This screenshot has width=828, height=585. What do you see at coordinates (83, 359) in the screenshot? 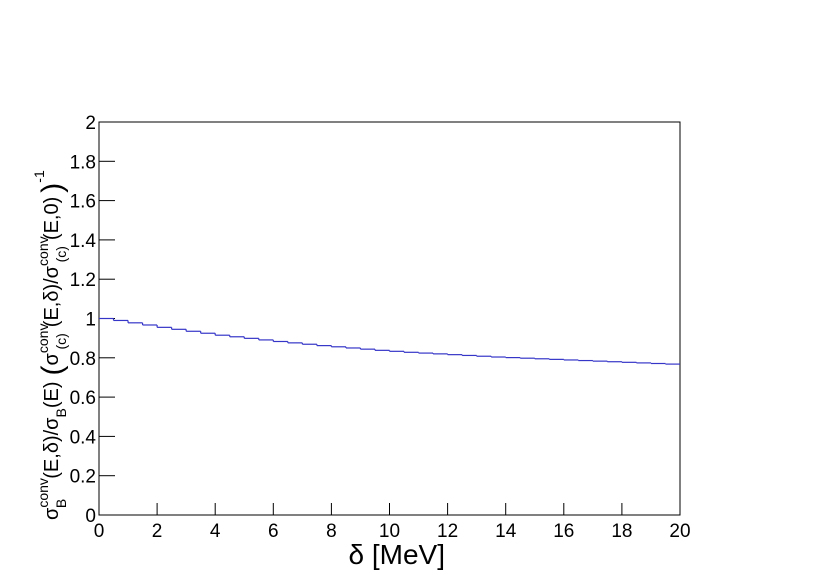
I see `y-tick-label: 0.8` at bounding box center [83, 359].